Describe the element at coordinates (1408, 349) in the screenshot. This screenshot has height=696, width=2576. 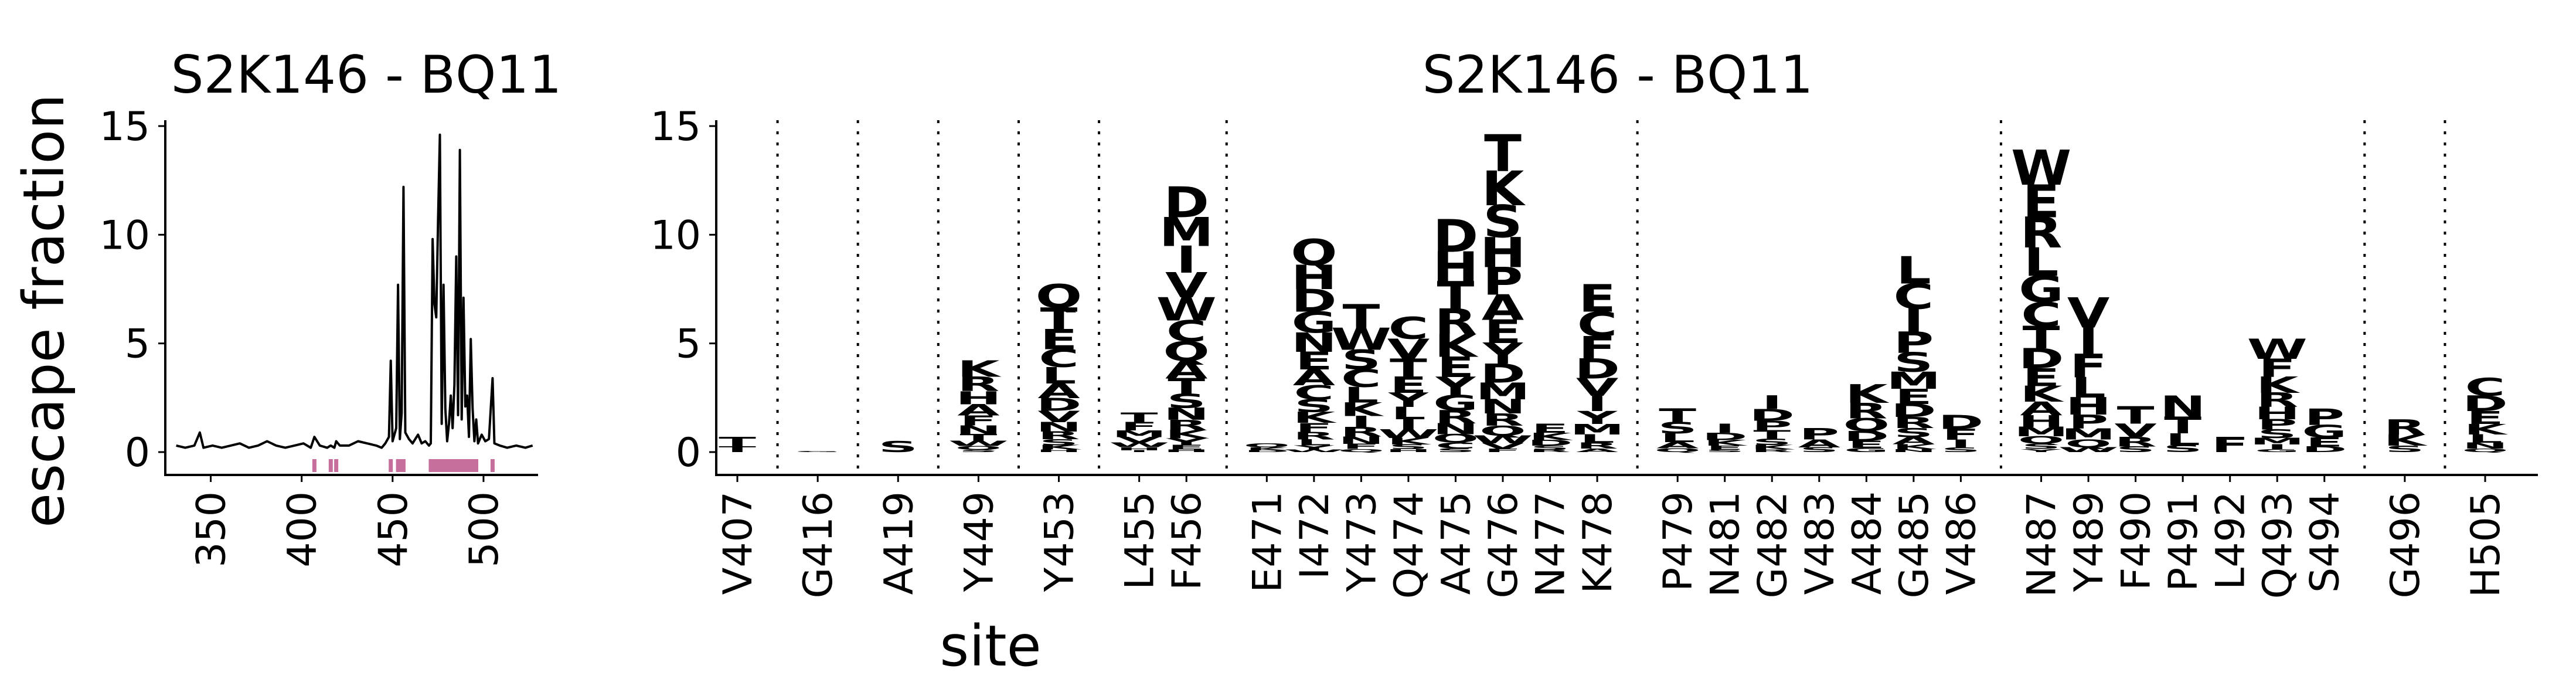
I see `logo-letter-Q474-V: V` at that location.